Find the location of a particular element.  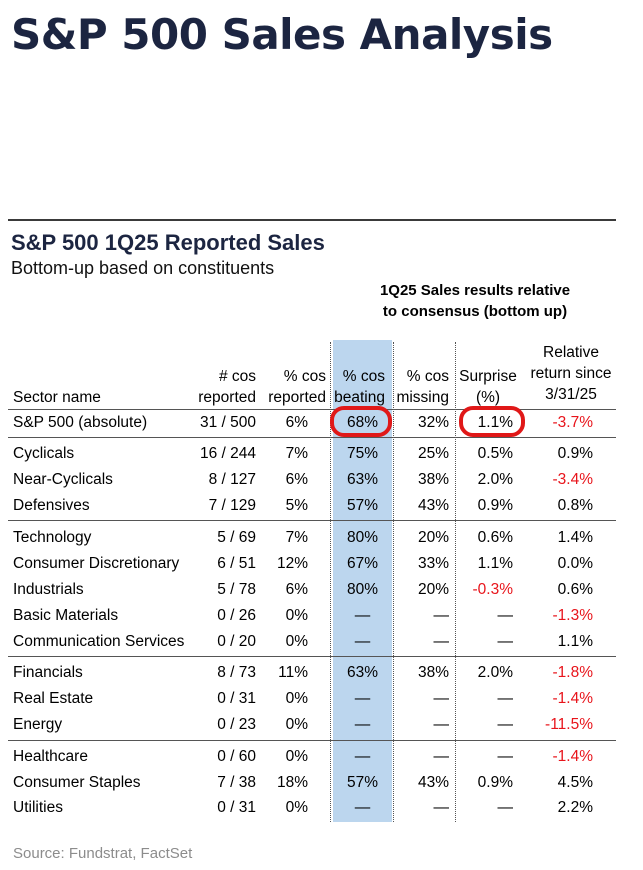

cos-reported-cell: 7 / 129 is located at coordinates (232, 505).